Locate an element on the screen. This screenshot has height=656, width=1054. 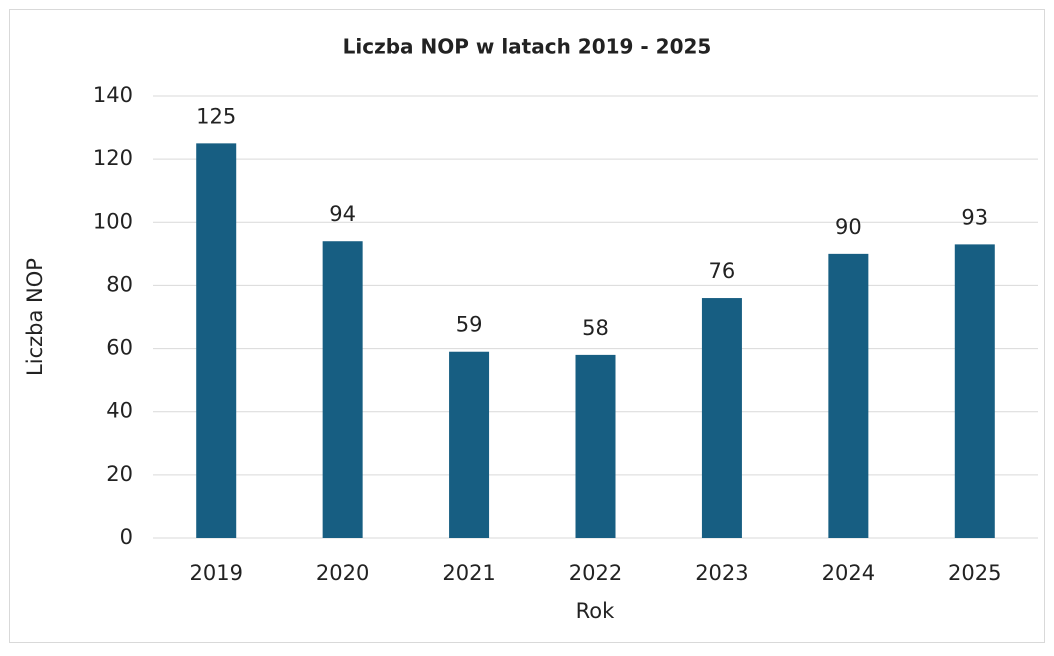
x-tick-label: 2024 is located at coordinates (848, 573).